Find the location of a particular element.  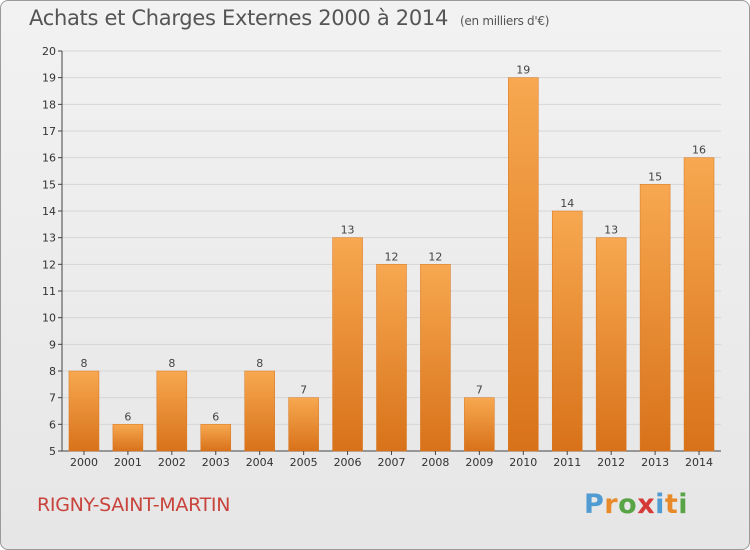

x-tick-label: 2007 is located at coordinates (392, 462).